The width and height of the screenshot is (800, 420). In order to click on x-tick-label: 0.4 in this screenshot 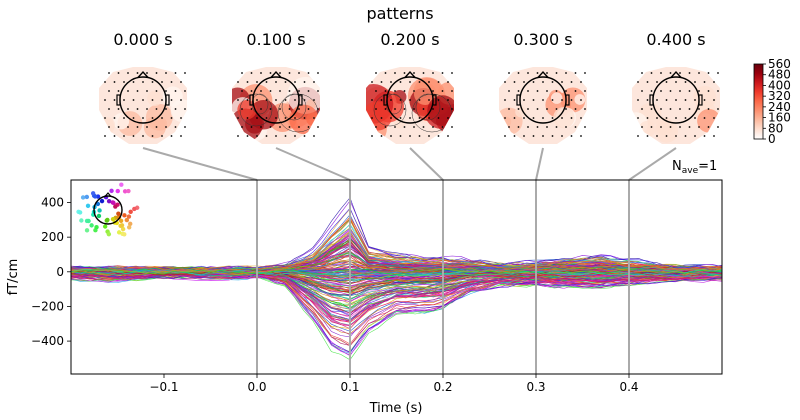, I will do `click(628, 387)`.